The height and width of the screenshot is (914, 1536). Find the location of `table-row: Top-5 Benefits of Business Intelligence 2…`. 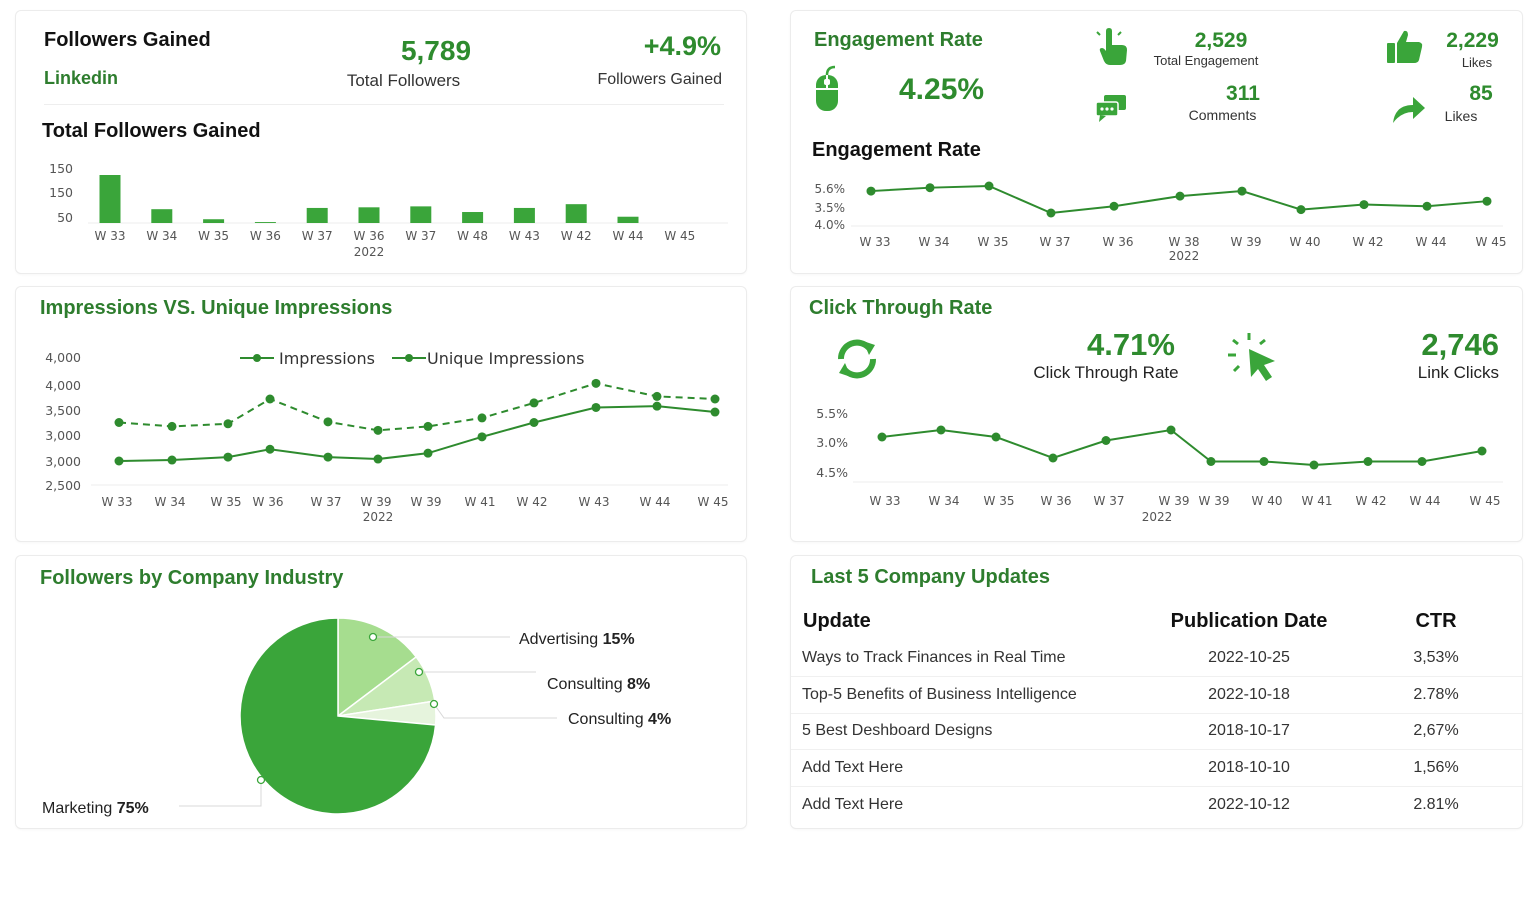

table-row: Top-5 Benefits of Business Intelligence 2… is located at coordinates (1156, 695).